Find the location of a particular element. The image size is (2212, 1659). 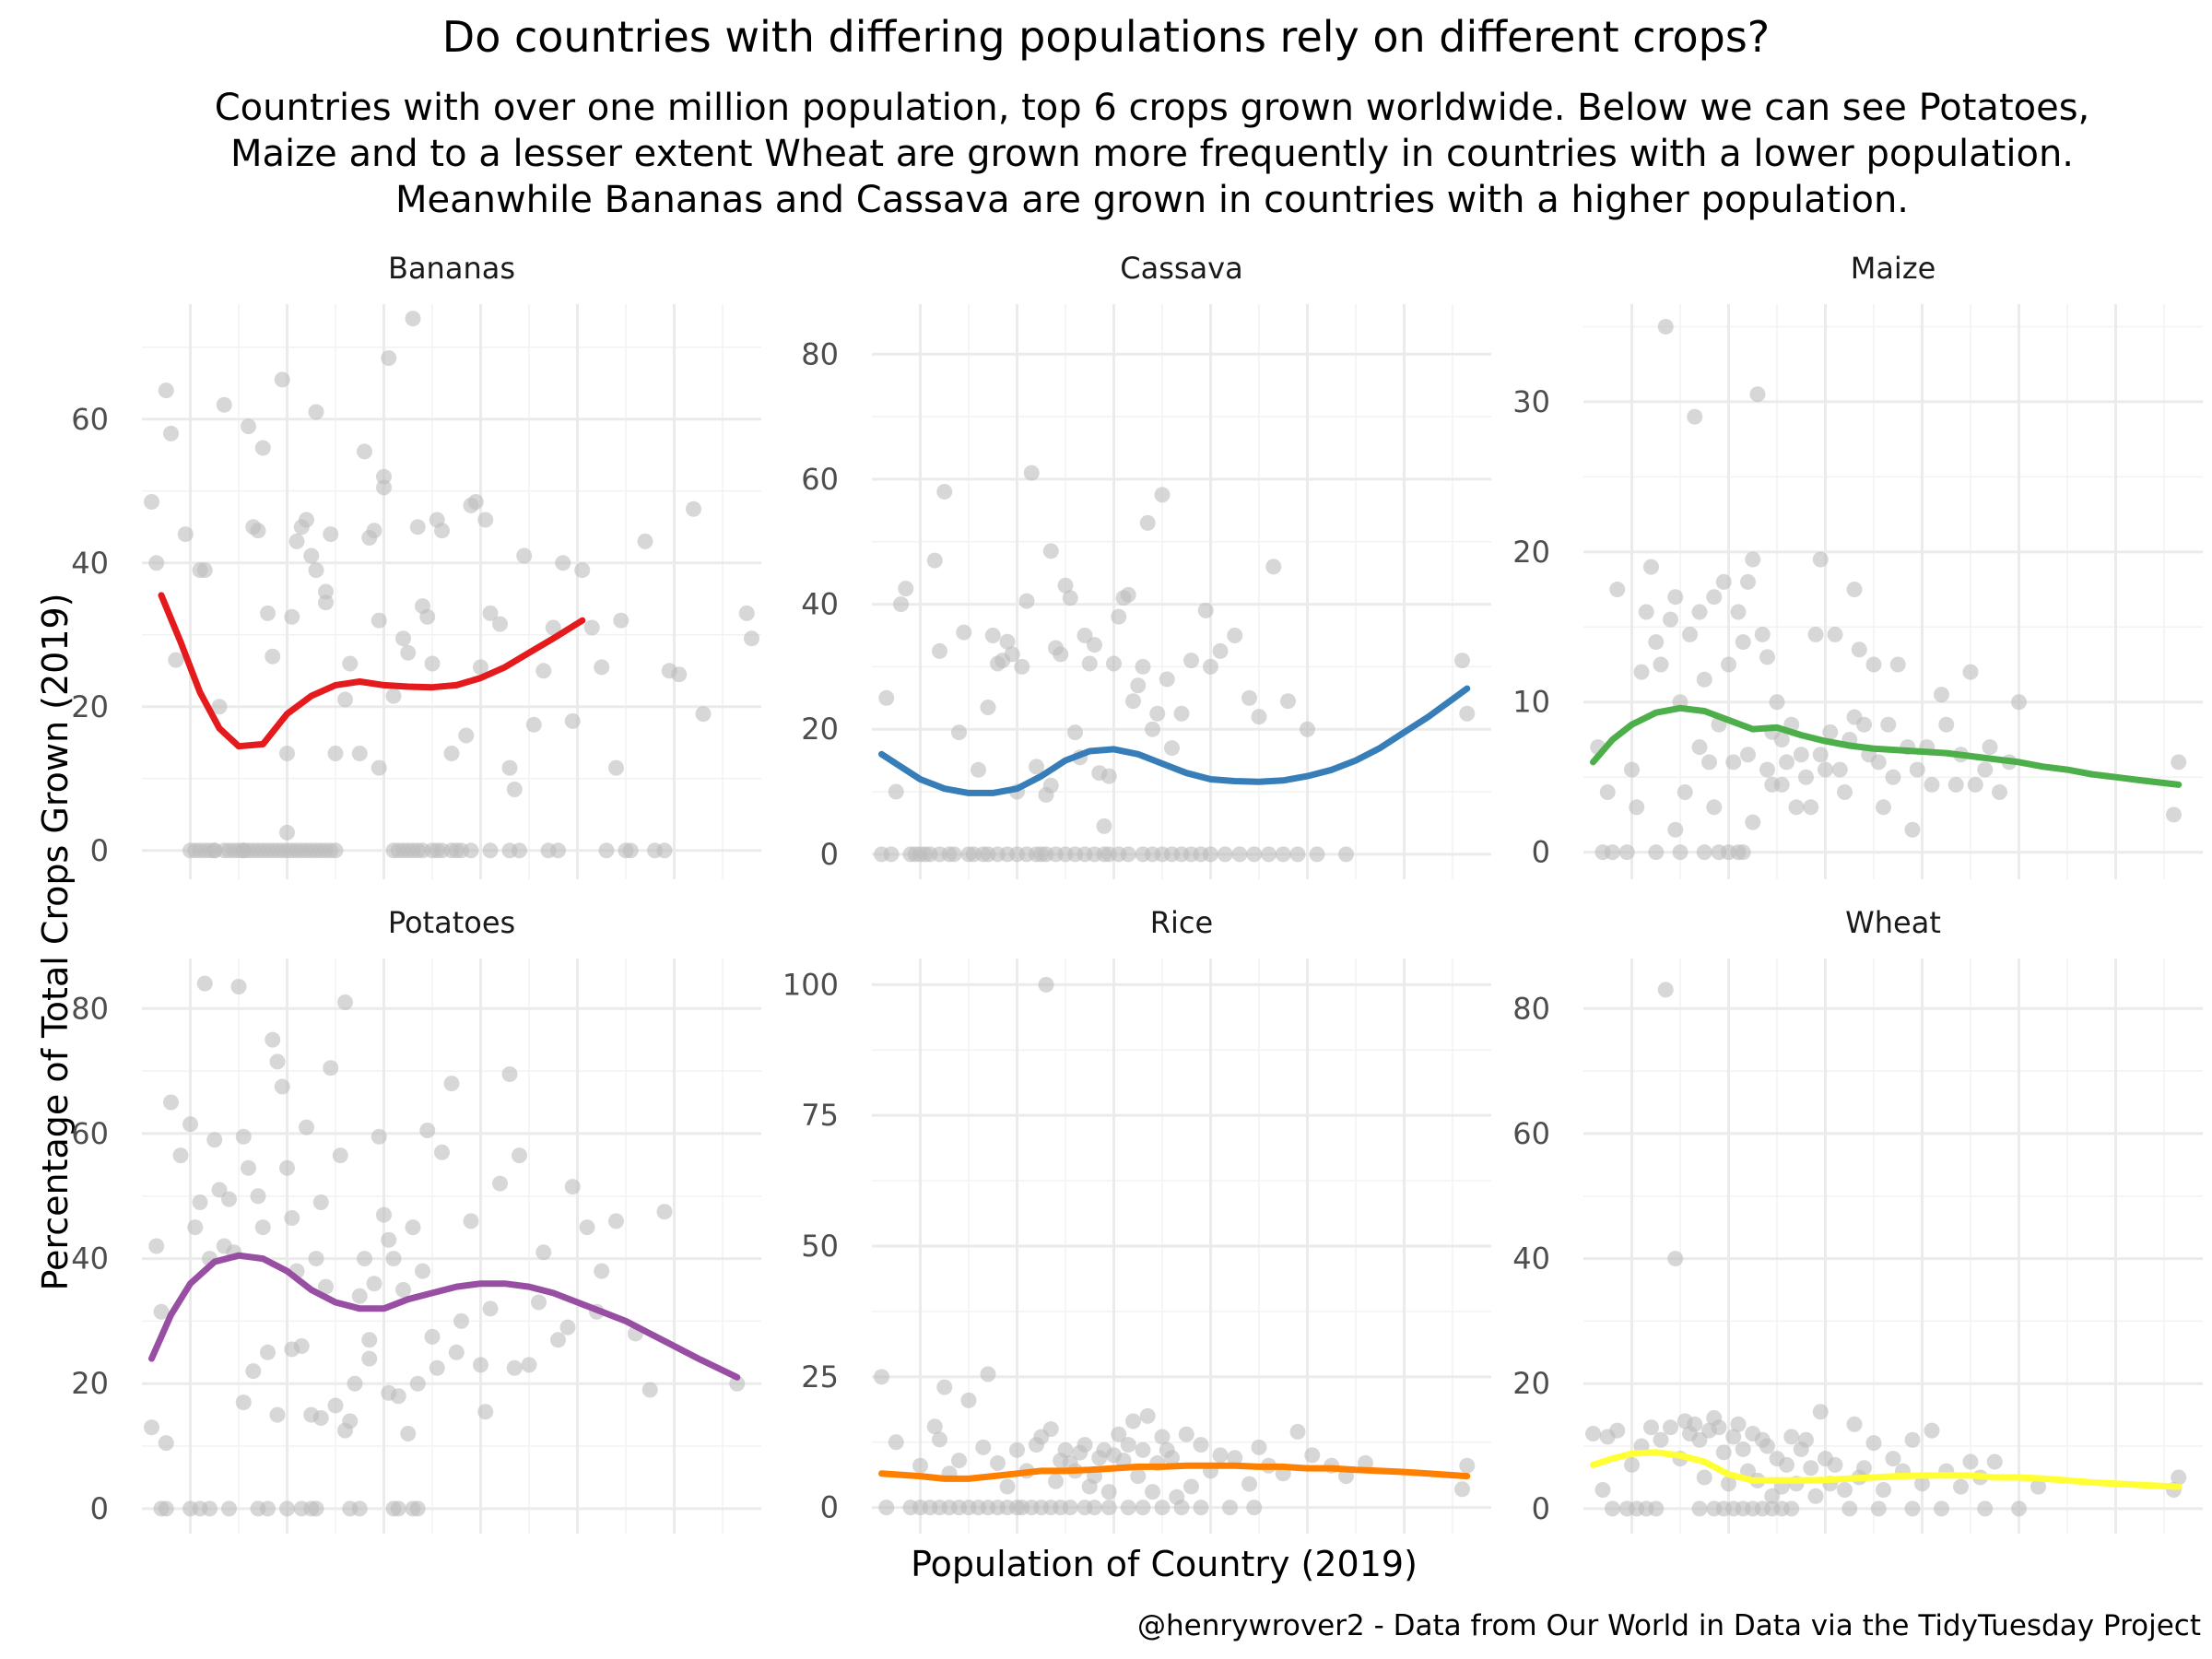

y-tick-label: 10 is located at coordinates (1531, 702).